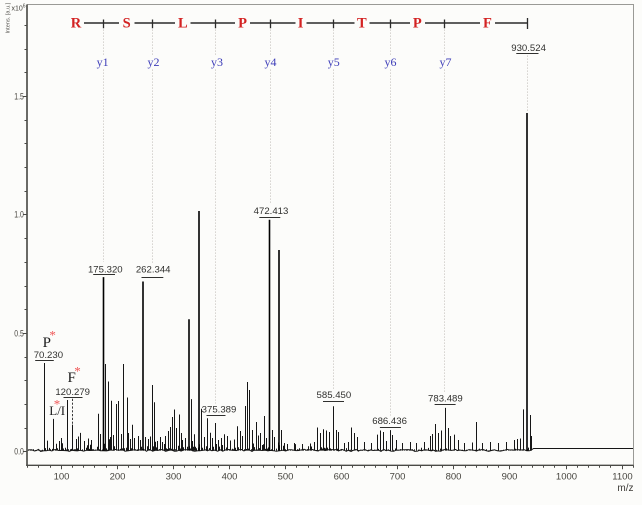  What do you see at coordinates (454, 477) in the screenshot?
I see `svg-text: 800` at bounding box center [454, 477].